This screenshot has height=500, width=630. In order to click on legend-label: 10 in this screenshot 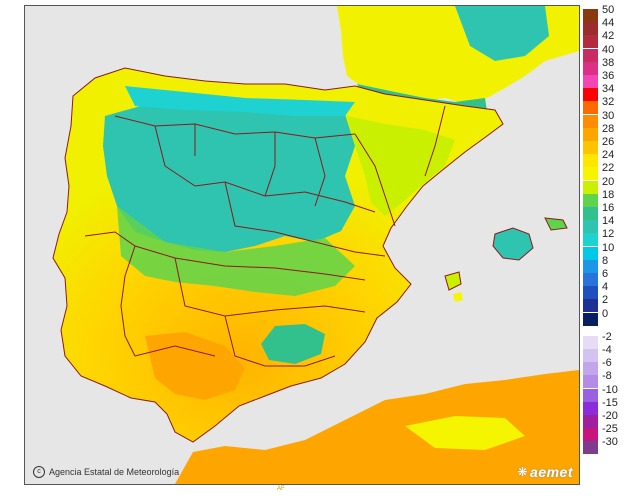, I will do `click(608, 247)`.